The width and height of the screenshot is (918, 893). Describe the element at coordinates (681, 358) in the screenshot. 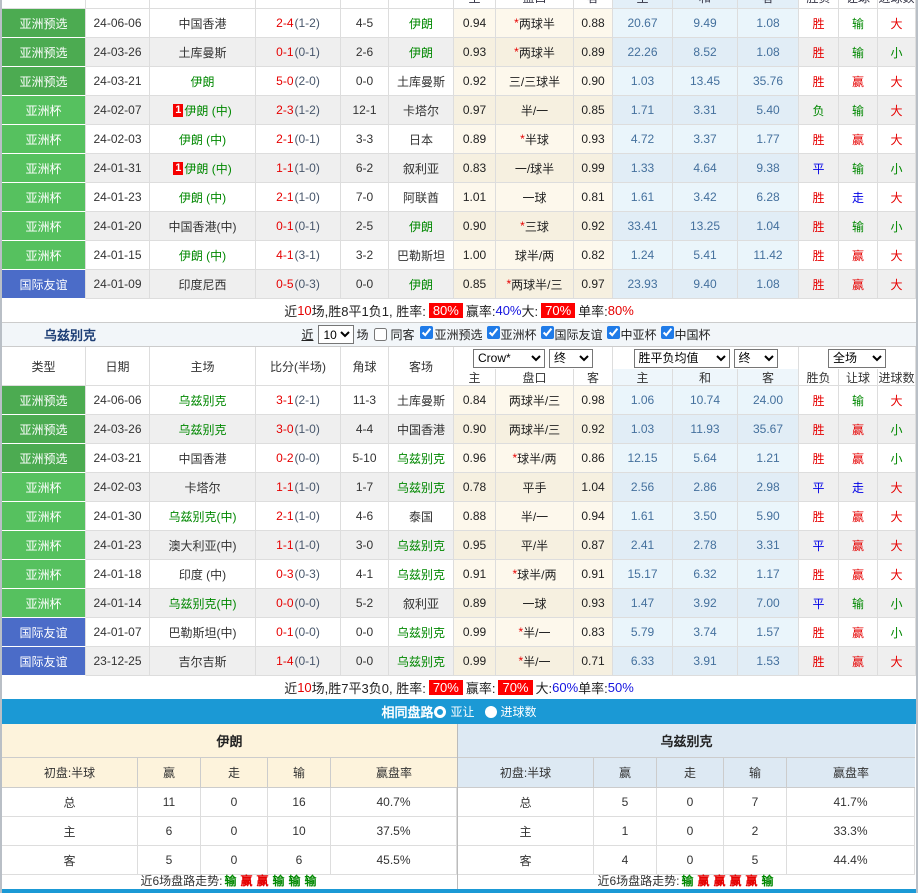

I see `wdl-average-select: 胜平负均值` at that location.